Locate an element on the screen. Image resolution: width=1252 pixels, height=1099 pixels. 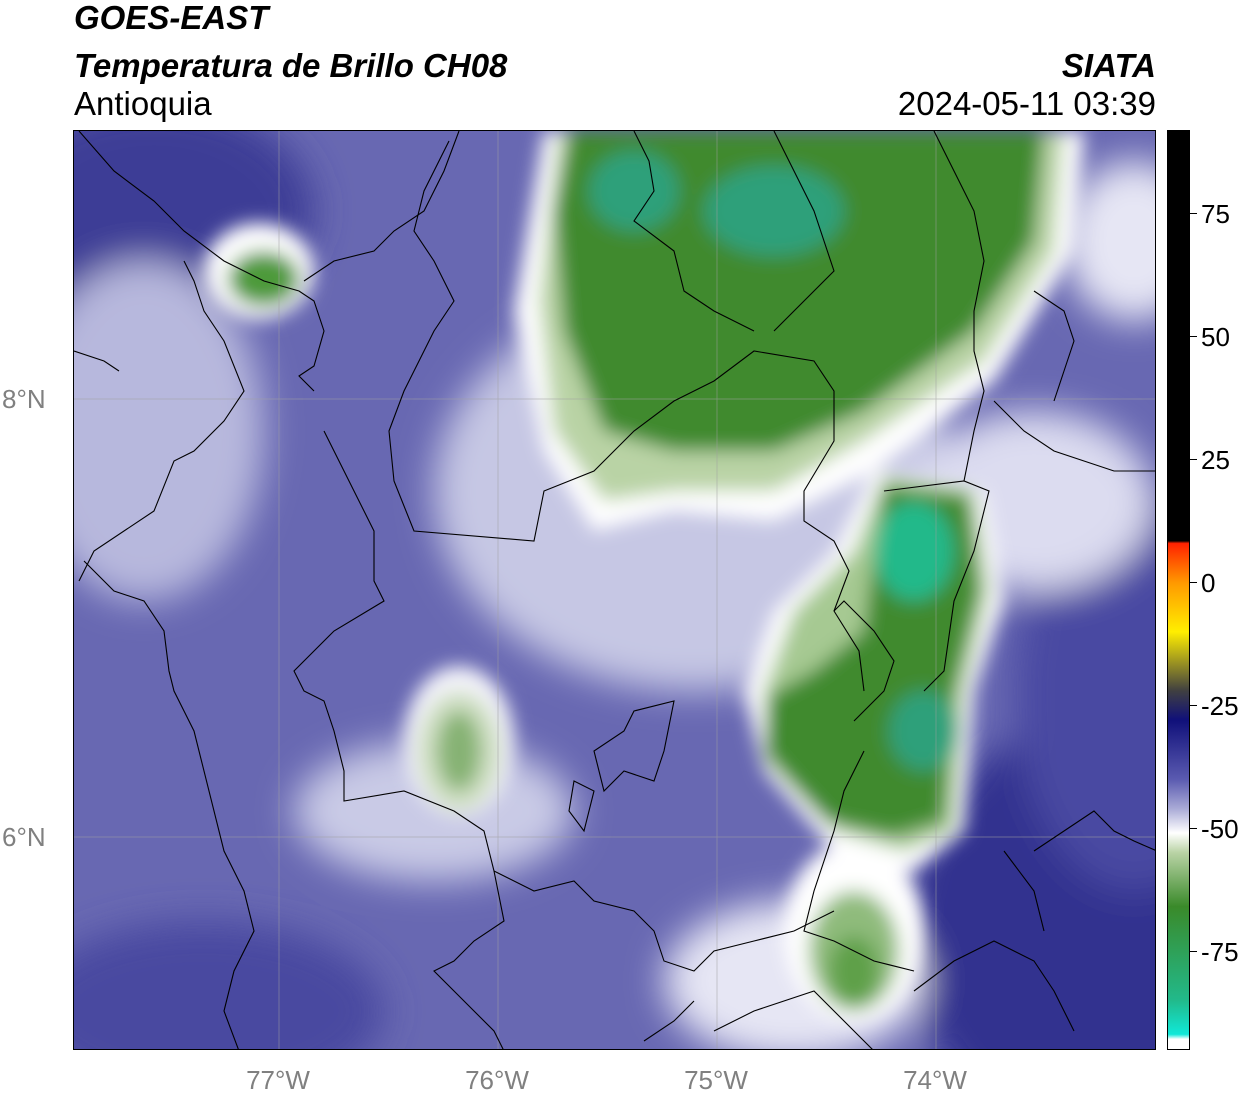
lat-label-6n: 6°N is located at coordinates (24, 837).